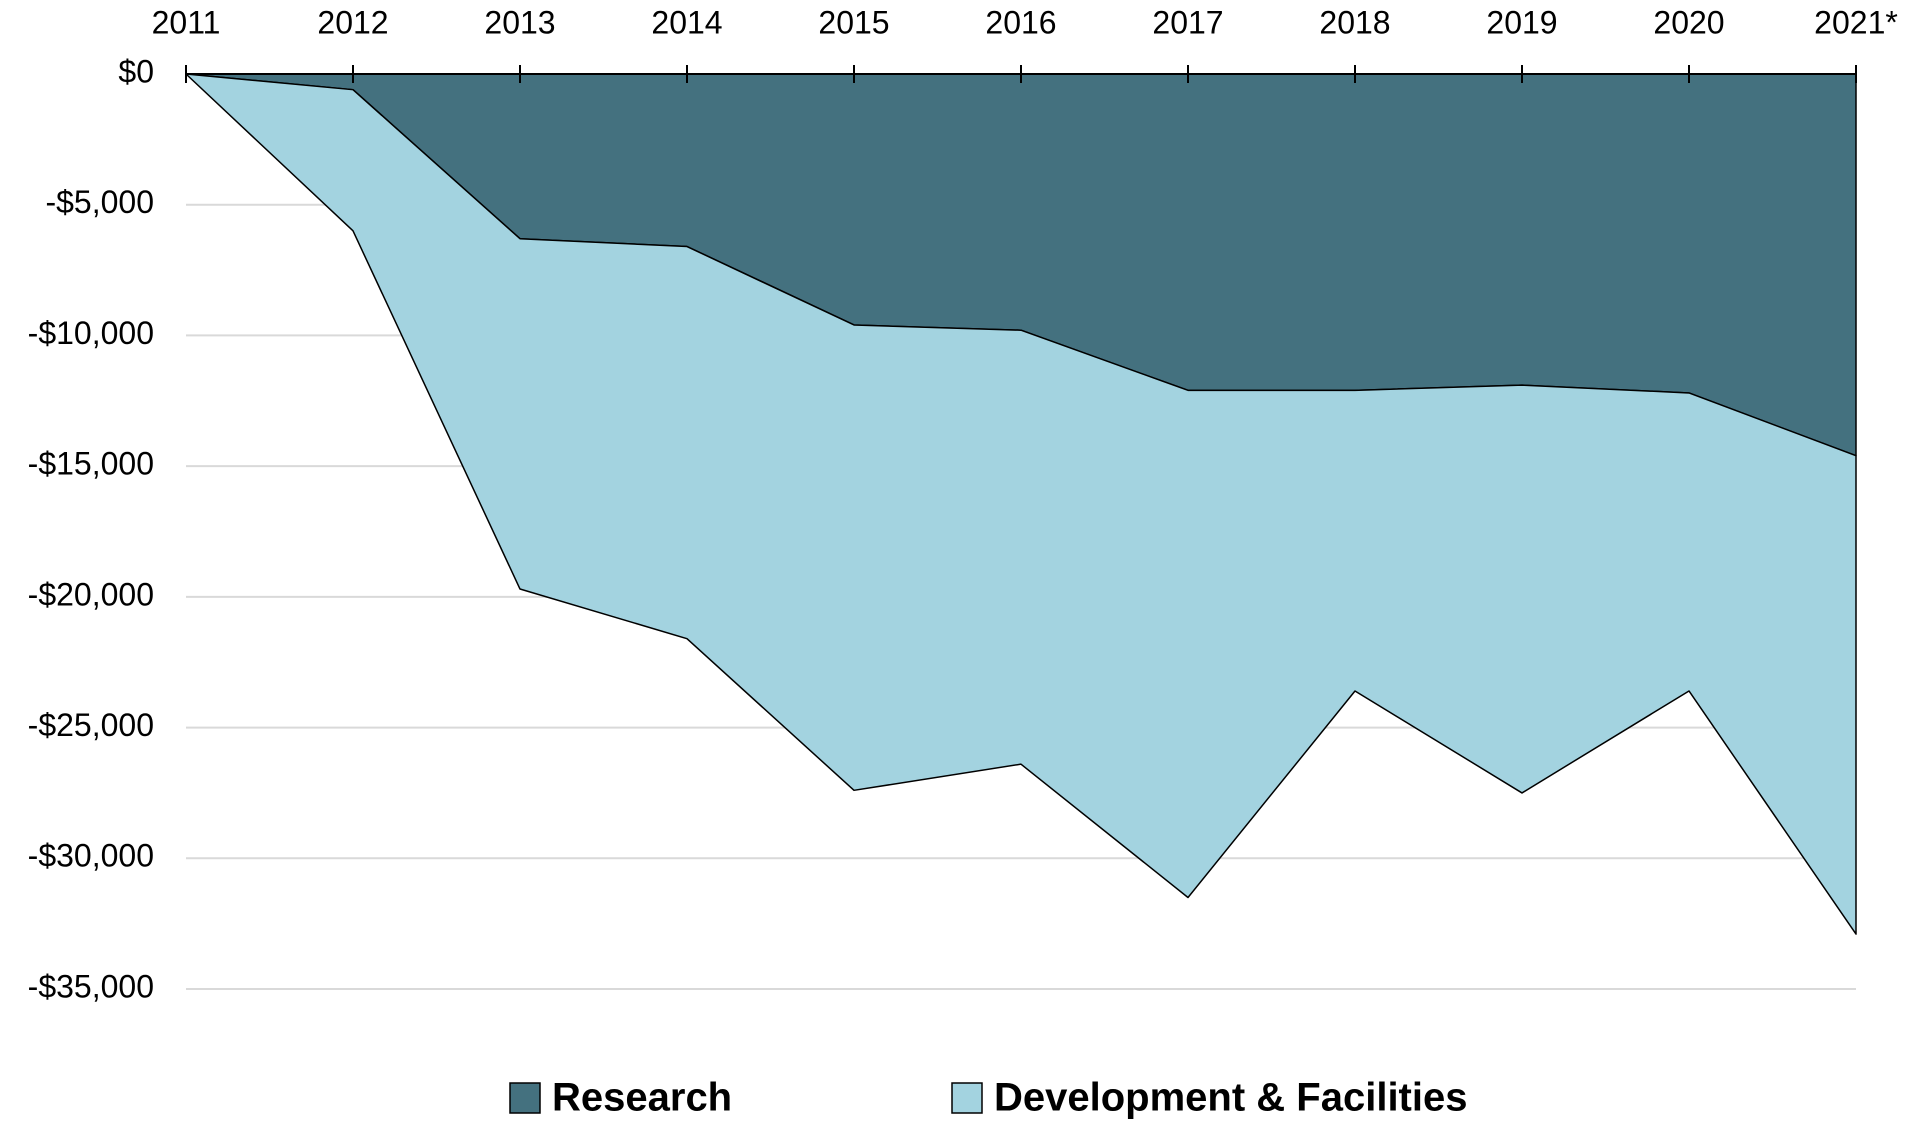 Image resolution: width=1907 pixels, height=1125 pixels. Describe the element at coordinates (1187, 22) in the screenshot. I see `x-tick-label: 2017` at that location.